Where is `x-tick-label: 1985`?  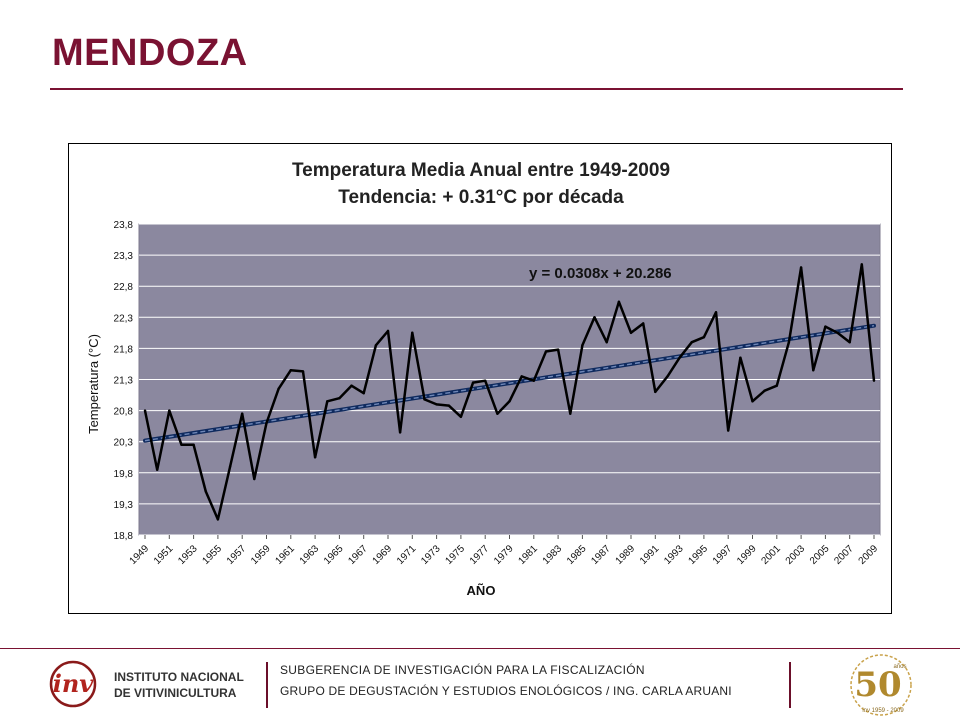
x-tick-label: 1985 is located at coordinates (577, 555).